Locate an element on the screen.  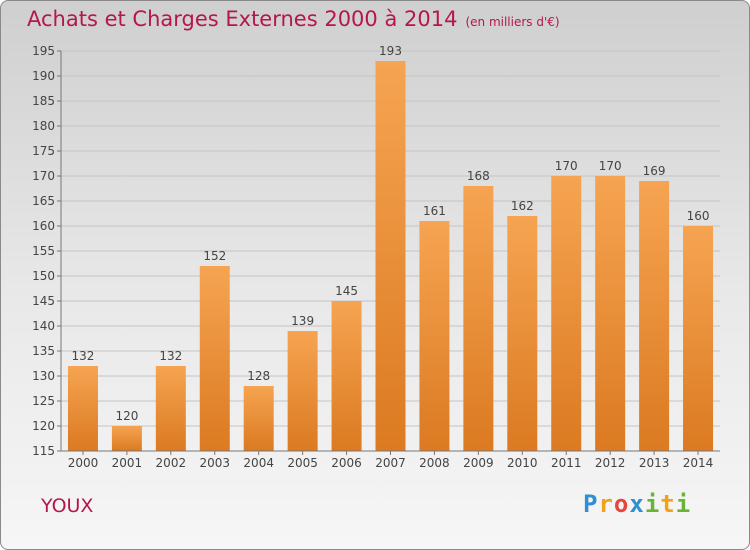
logo-letter: x is located at coordinates (637, 504).